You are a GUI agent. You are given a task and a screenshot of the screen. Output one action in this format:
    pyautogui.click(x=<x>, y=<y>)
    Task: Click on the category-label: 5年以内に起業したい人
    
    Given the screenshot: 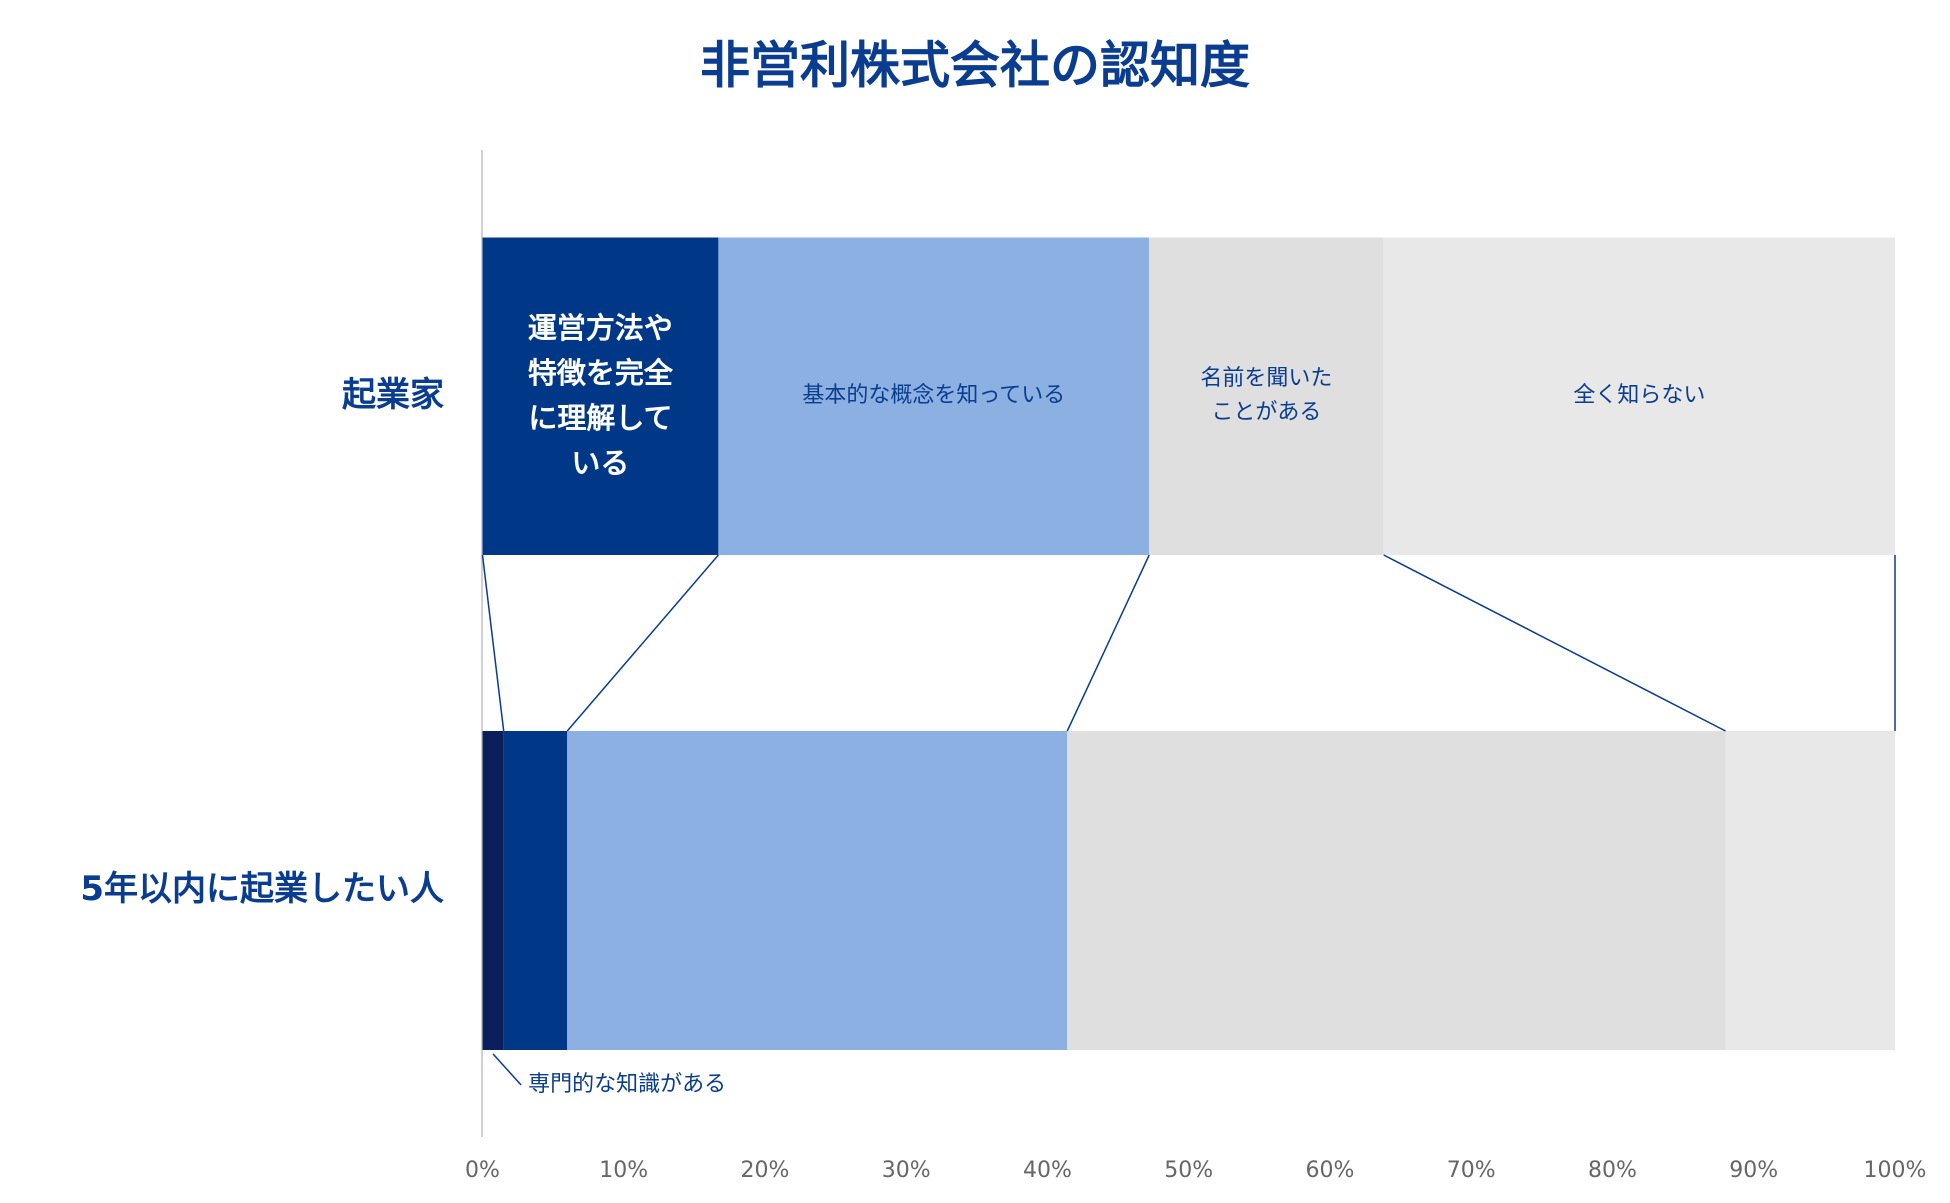 What is the action you would take?
    pyautogui.click(x=262, y=889)
    